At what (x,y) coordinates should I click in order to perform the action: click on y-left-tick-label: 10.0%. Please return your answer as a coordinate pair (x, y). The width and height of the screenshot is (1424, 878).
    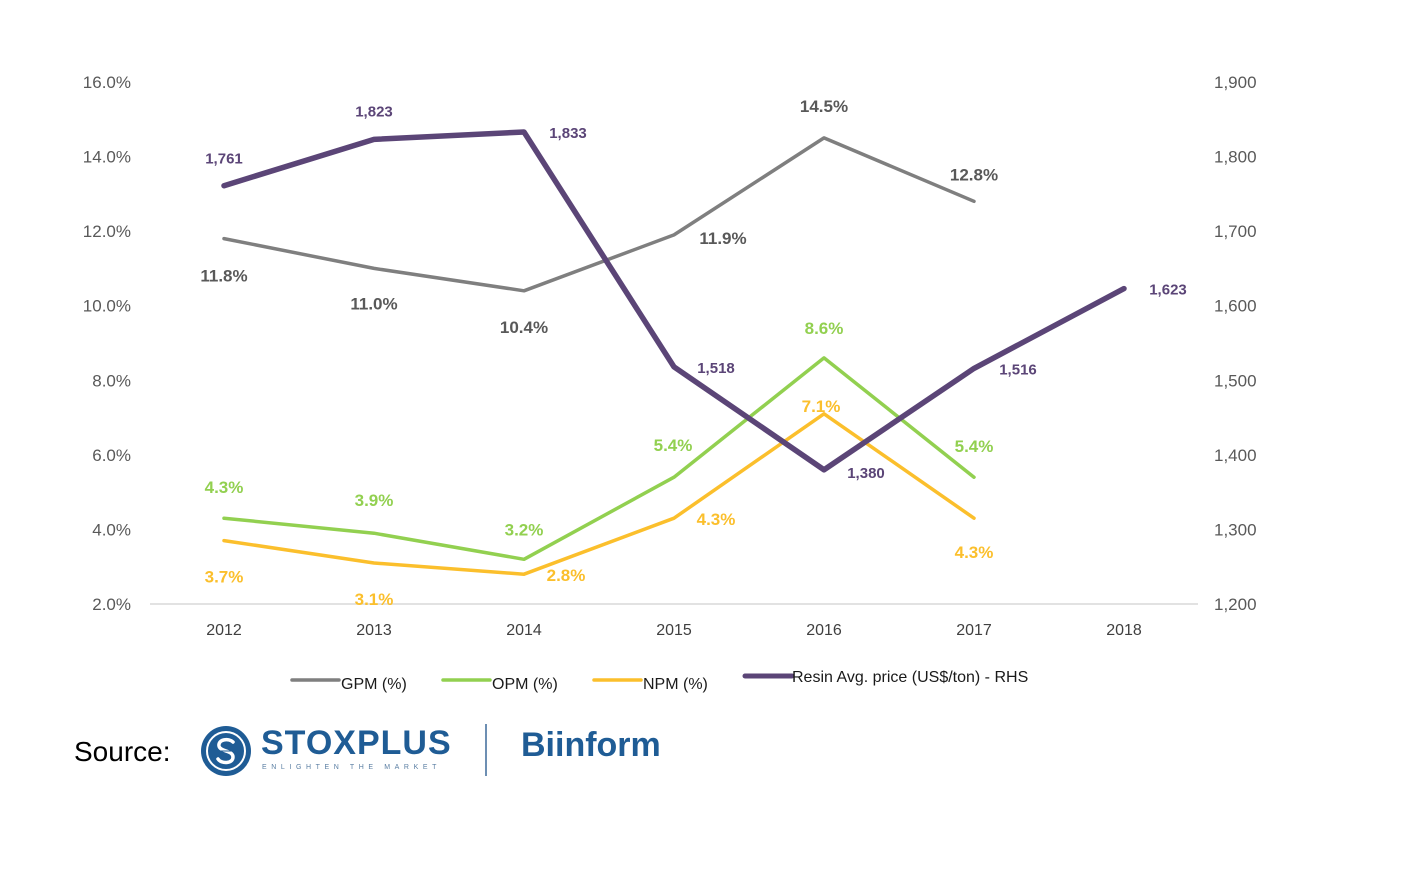
    Looking at the image, I should click on (107, 306).